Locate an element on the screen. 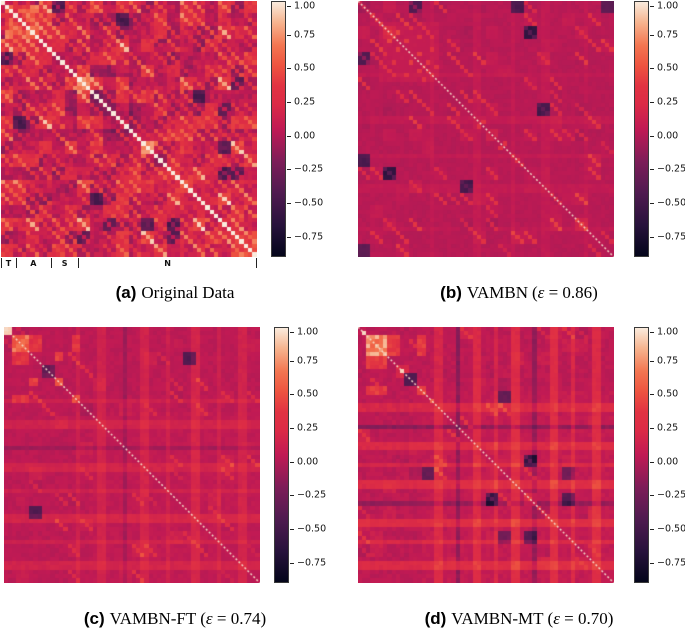 The width and height of the screenshot is (685, 638). colorbar-b: 1.00 0.75 0.50 0.25 0.00 −0.25 −0.50 −0.75 is located at coordinates (659, 128).